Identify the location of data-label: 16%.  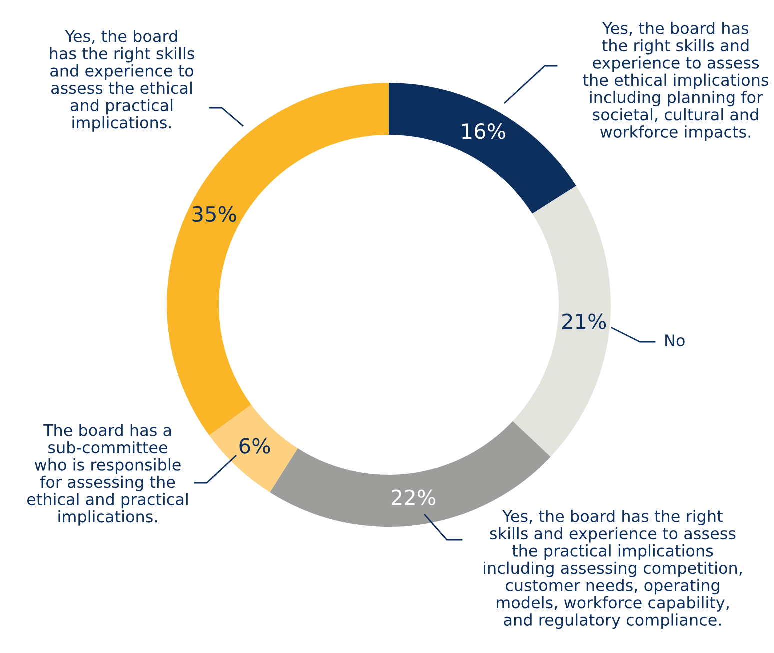
(484, 132).